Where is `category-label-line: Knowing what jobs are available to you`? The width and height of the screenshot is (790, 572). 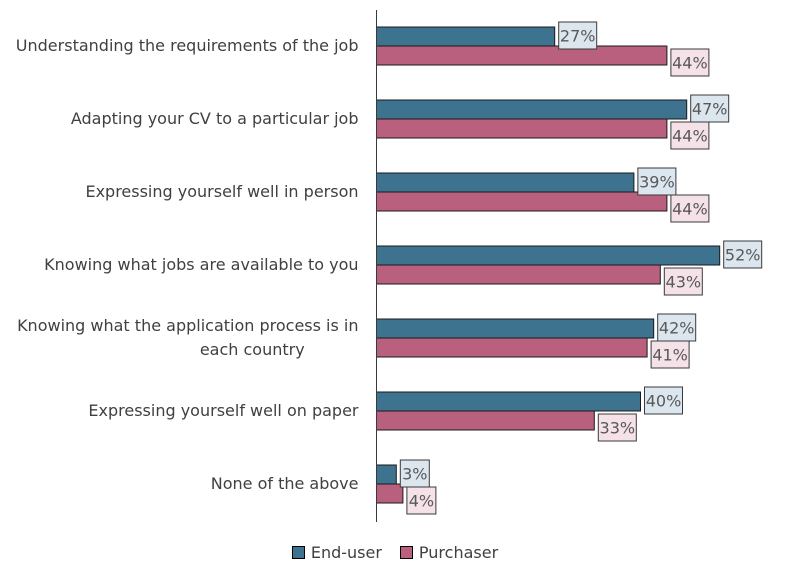 category-label-line: Knowing what jobs are available to you is located at coordinates (201, 264).